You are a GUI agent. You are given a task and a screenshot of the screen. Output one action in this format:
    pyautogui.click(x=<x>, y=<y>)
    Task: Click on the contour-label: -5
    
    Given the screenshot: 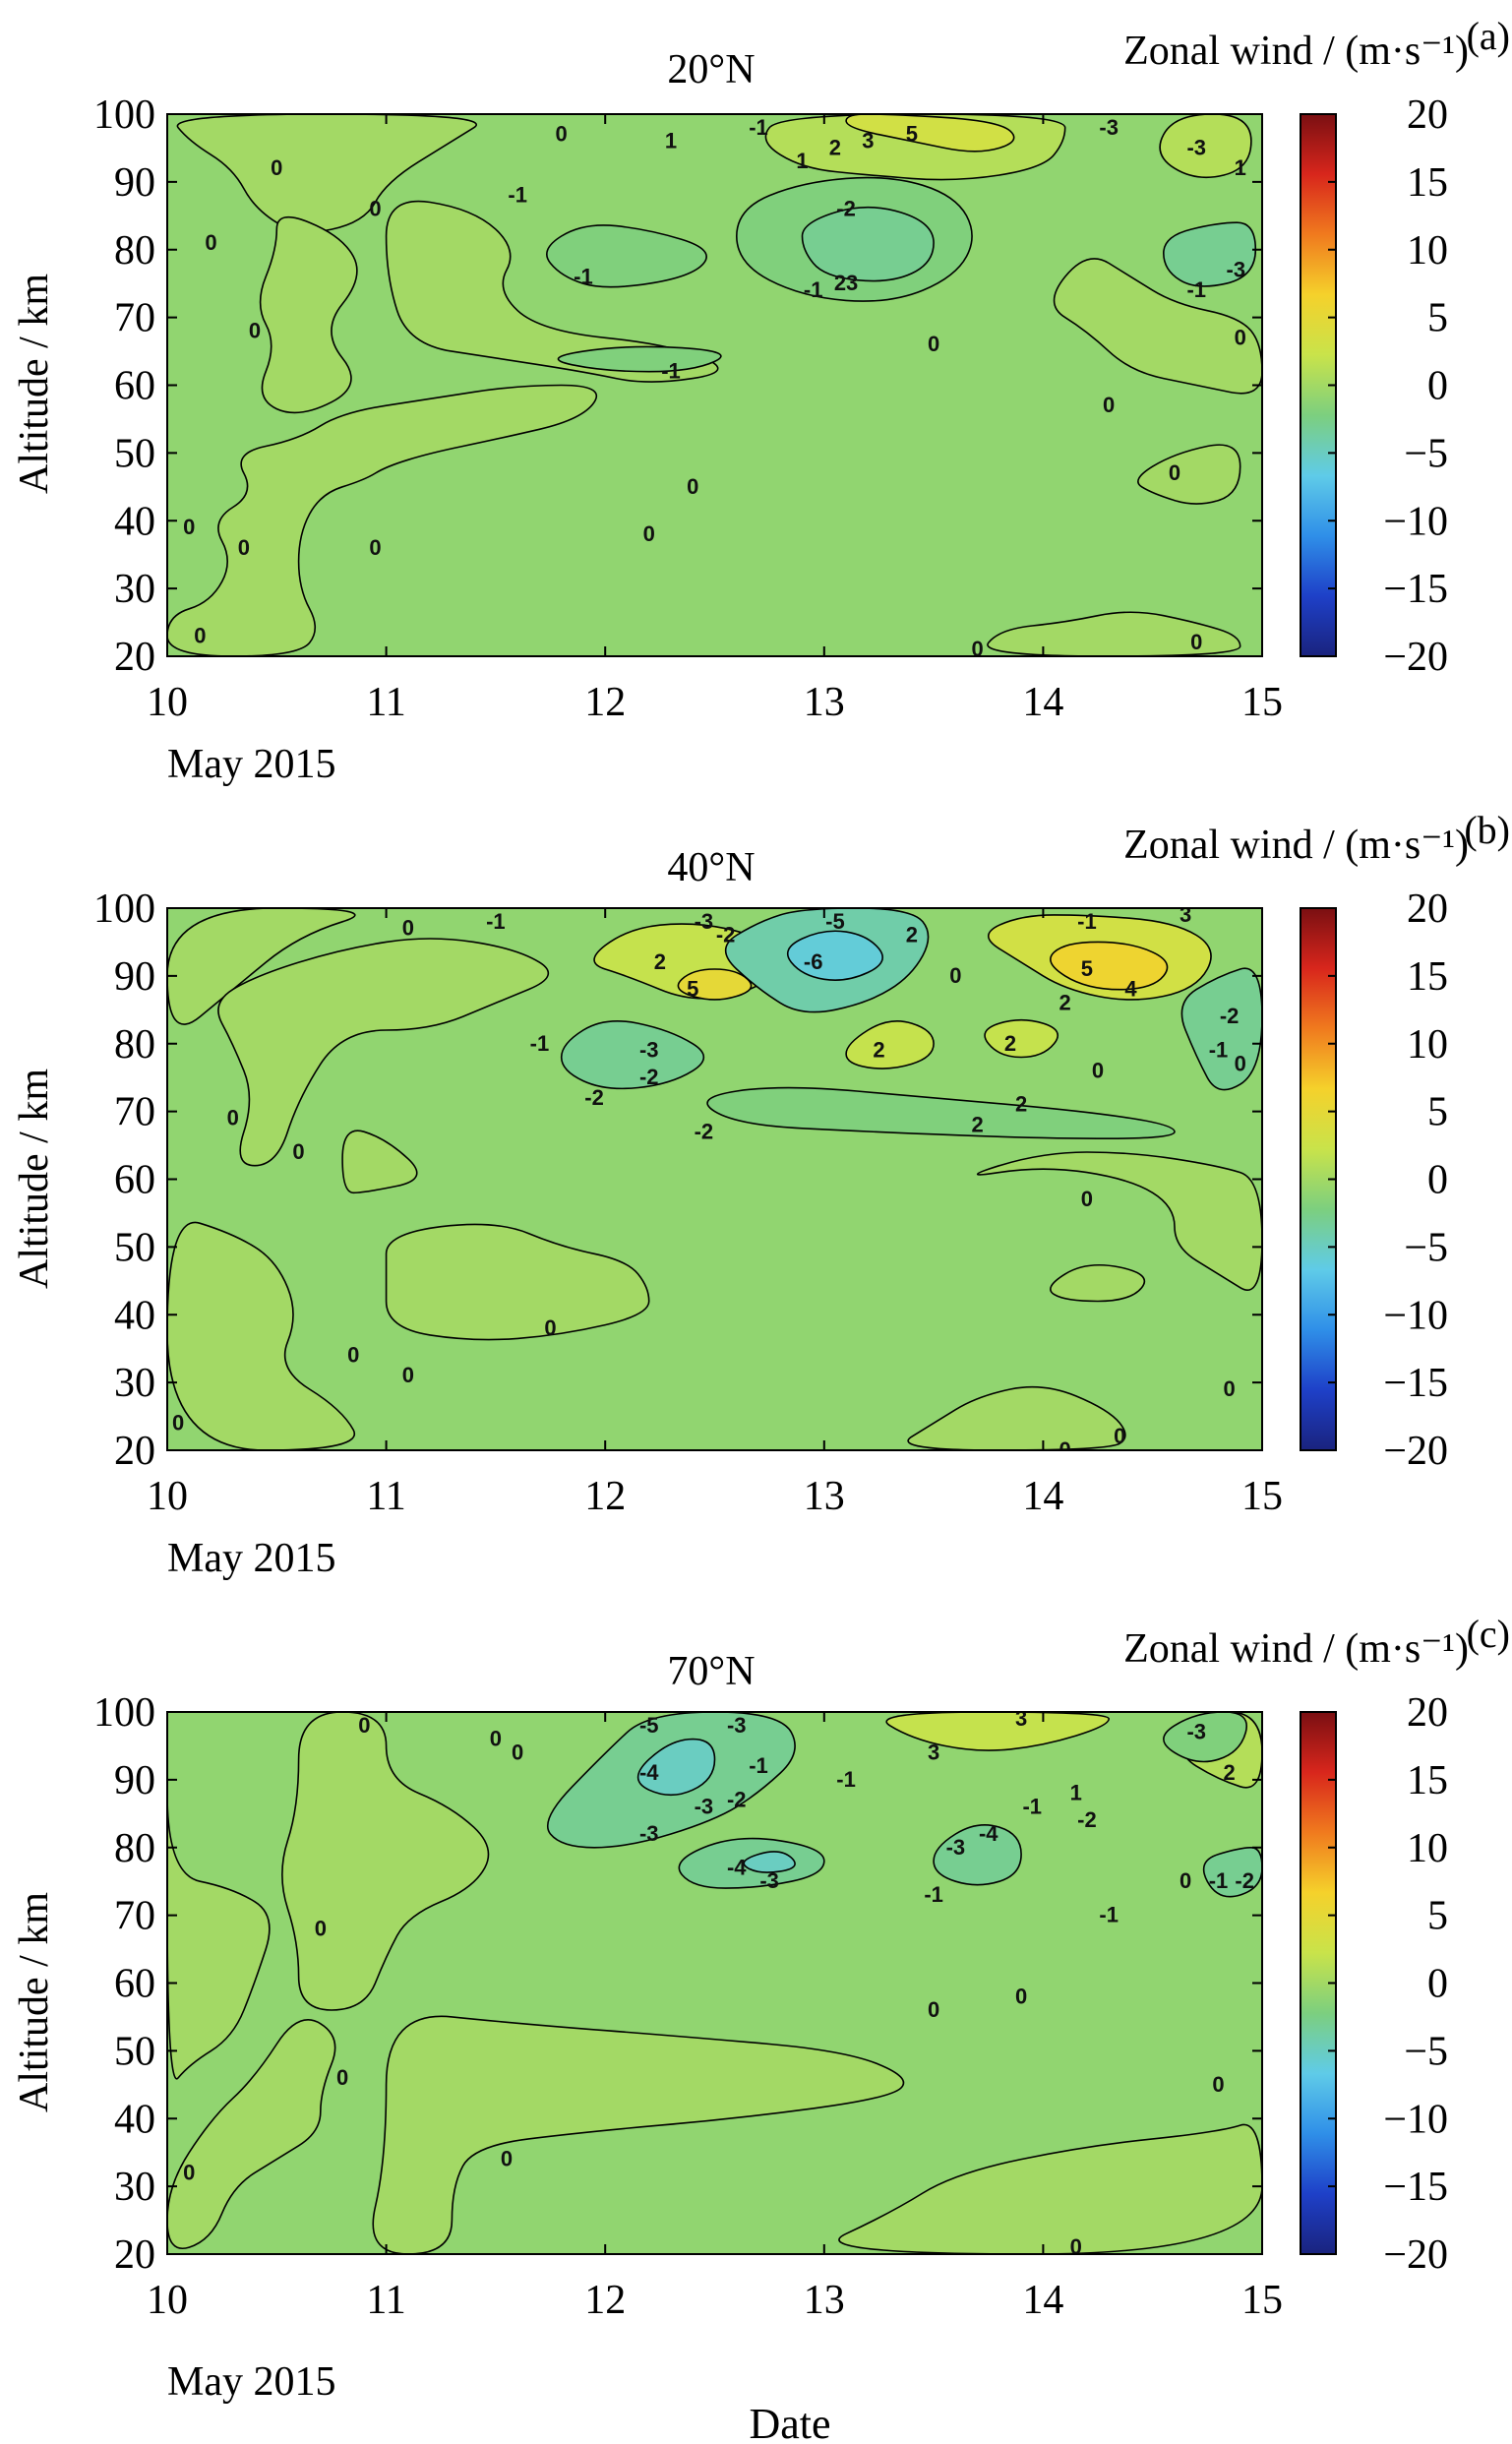 What is the action you would take?
    pyautogui.click(x=835, y=921)
    